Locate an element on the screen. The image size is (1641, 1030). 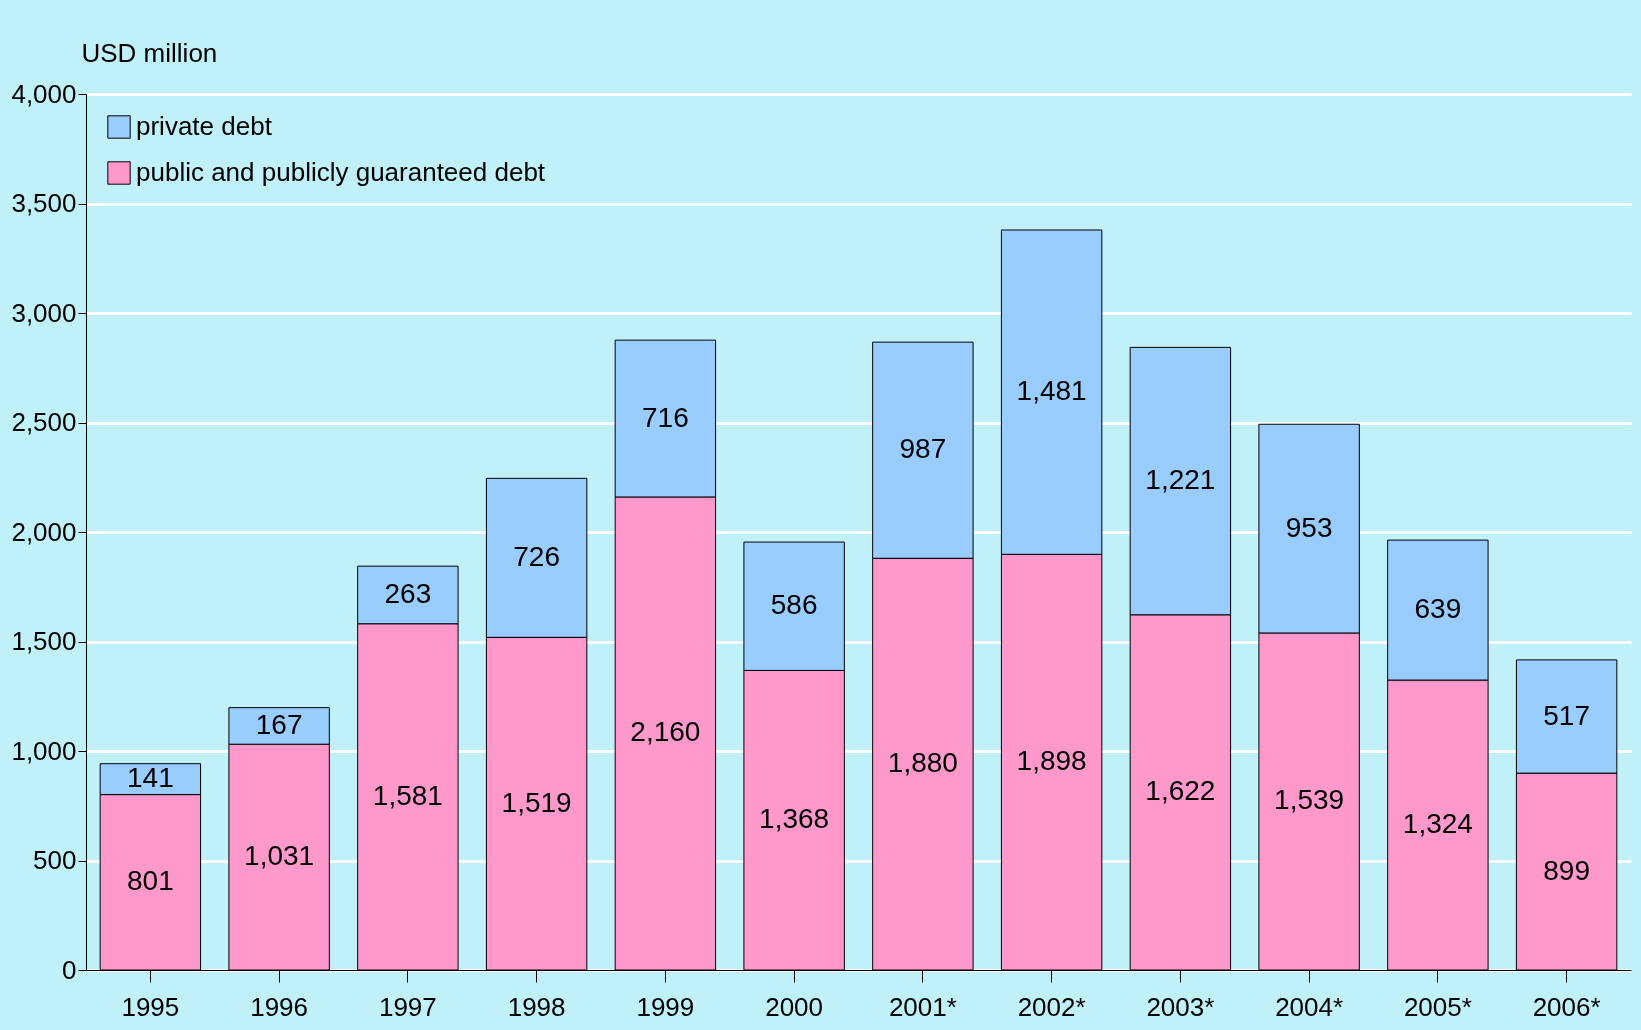
data-label: 141 is located at coordinates (150, 778).